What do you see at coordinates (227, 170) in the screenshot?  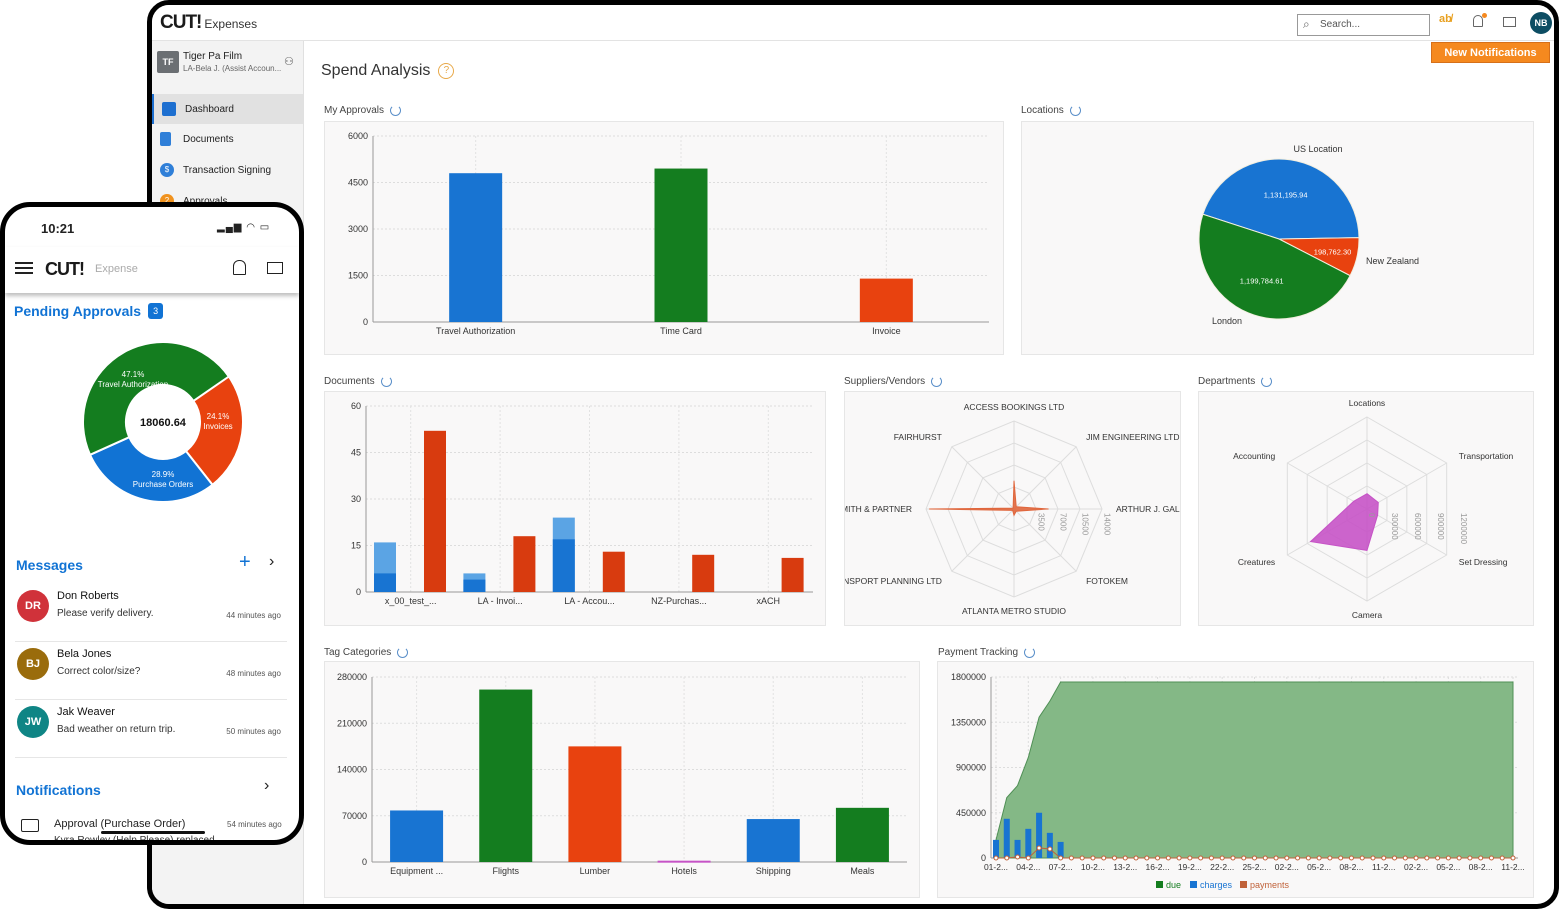 I see `sidebar-item-transaction-signing: $ Transaction Signing` at bounding box center [227, 170].